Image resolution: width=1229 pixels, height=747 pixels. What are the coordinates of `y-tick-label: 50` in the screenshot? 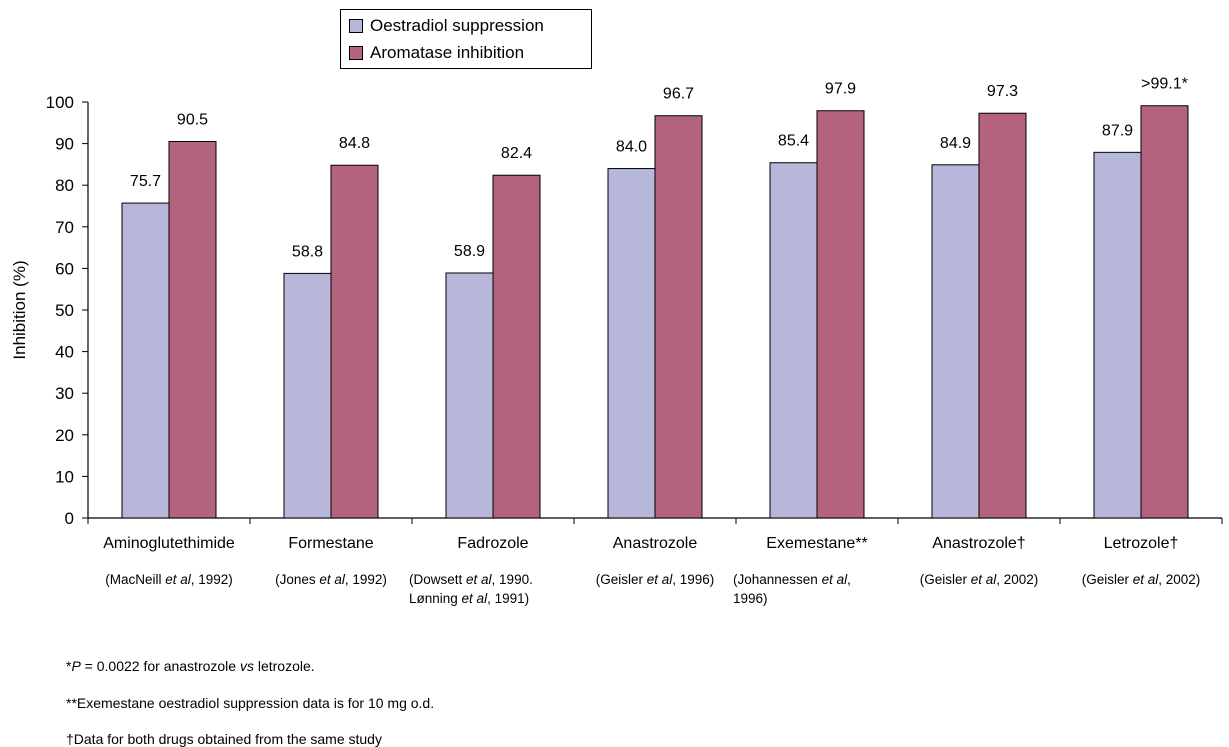 It's located at (64, 310).